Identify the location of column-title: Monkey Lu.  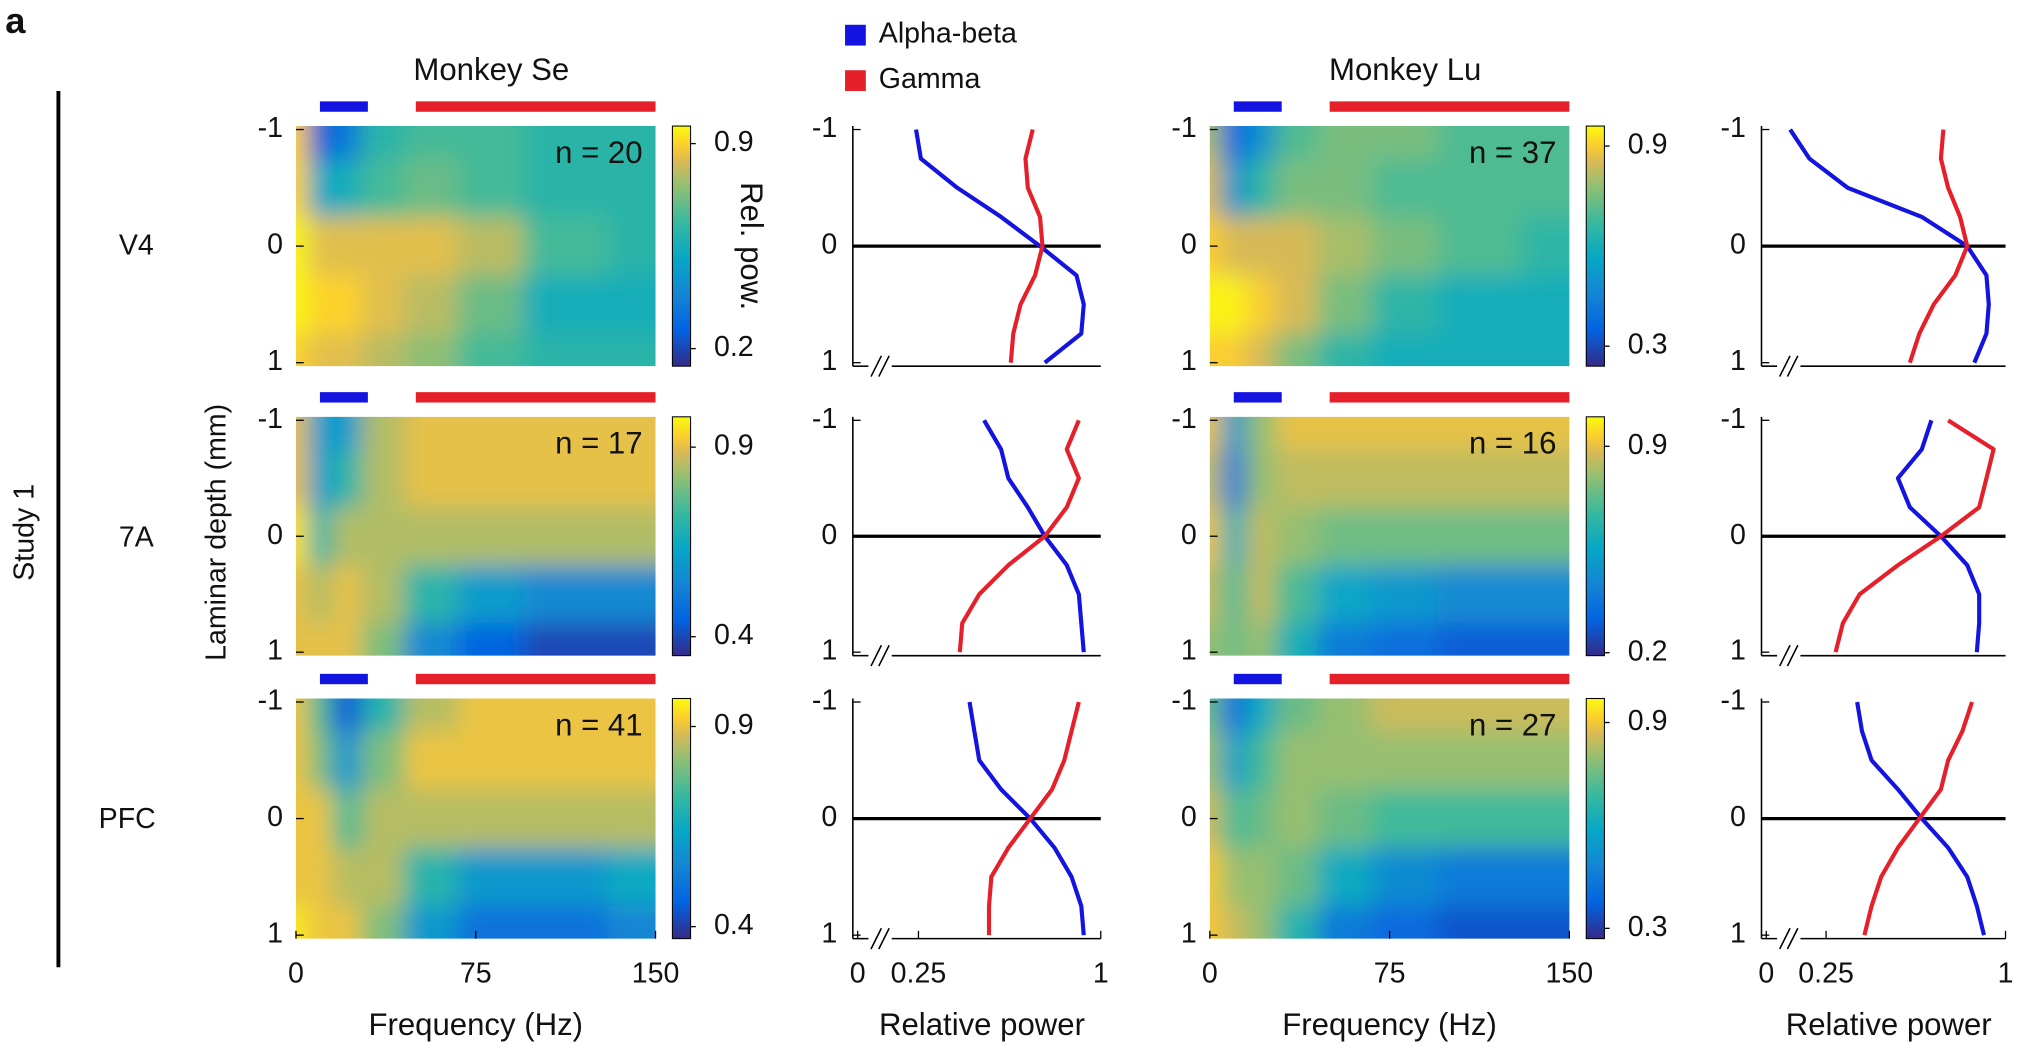
(1405, 69).